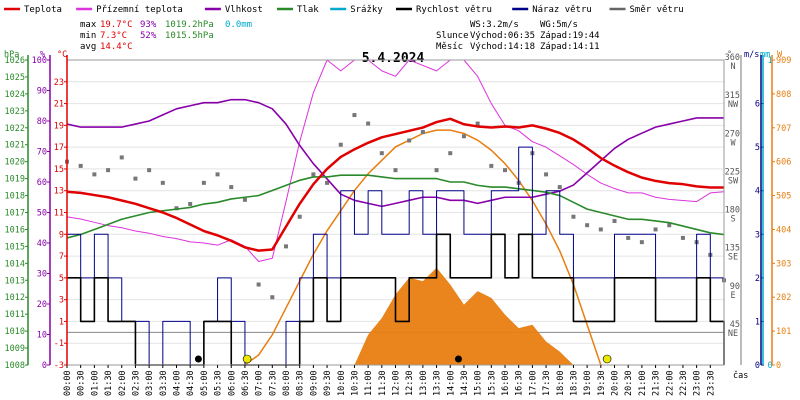 This screenshot has width=800, height=400. I want to click on axis-tick-label: 70, so click(42, 153).